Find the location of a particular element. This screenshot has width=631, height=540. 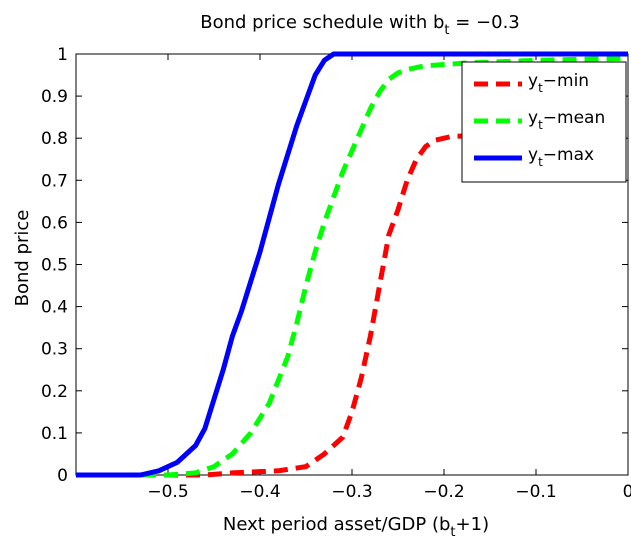

legend-box is located at coordinates (544, 122).